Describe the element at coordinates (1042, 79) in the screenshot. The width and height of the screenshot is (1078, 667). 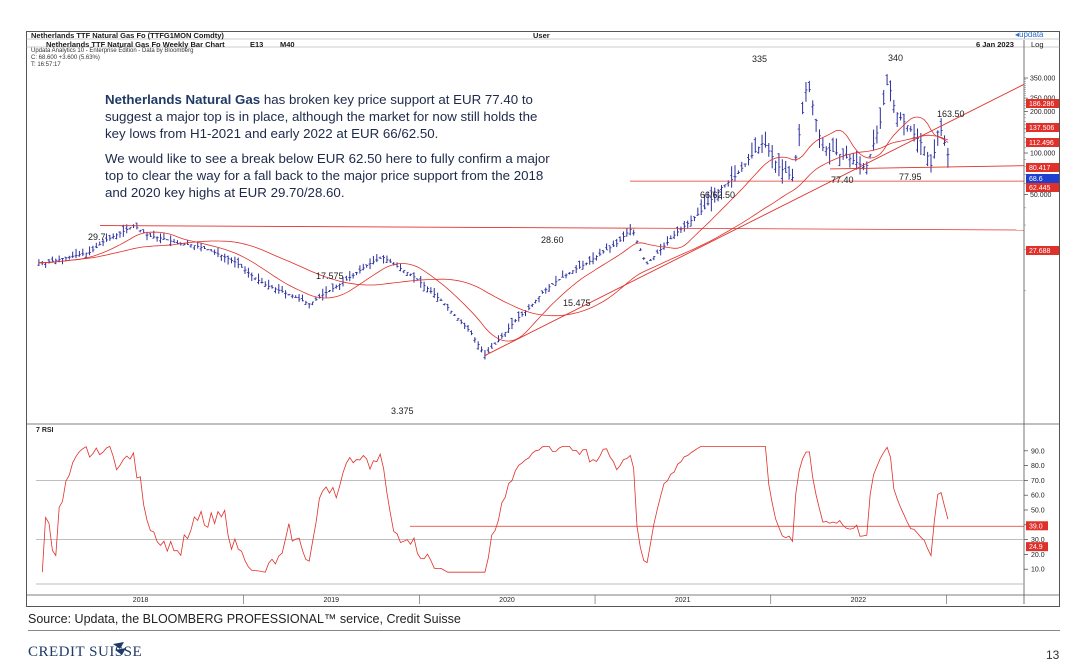
I see `y-tick-label: 350.000` at that location.